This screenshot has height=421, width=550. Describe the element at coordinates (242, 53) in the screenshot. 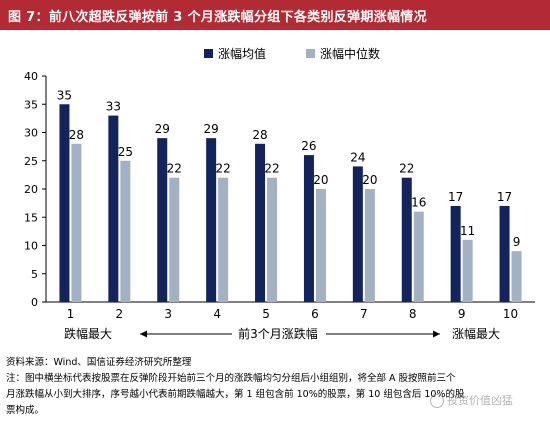

I see `legend-label-mean: 涨幅均值` at that location.